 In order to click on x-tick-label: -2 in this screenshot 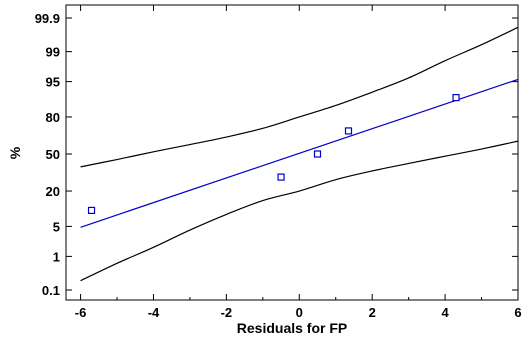, I will do `click(227, 312)`.